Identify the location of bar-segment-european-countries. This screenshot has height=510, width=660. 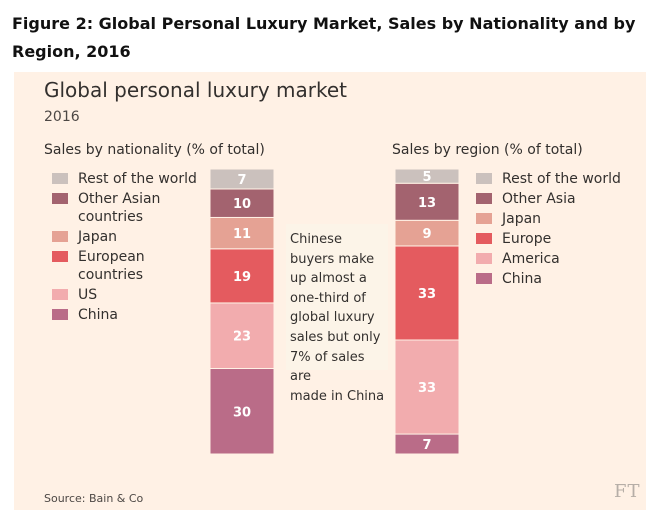
(242, 276).